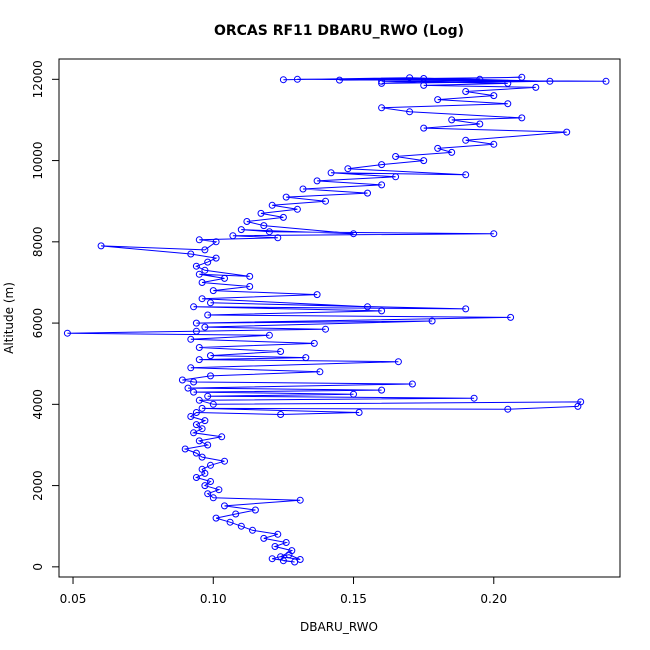 The height and width of the screenshot is (650, 650). I want to click on y-tick-label: 8000, so click(38, 242).